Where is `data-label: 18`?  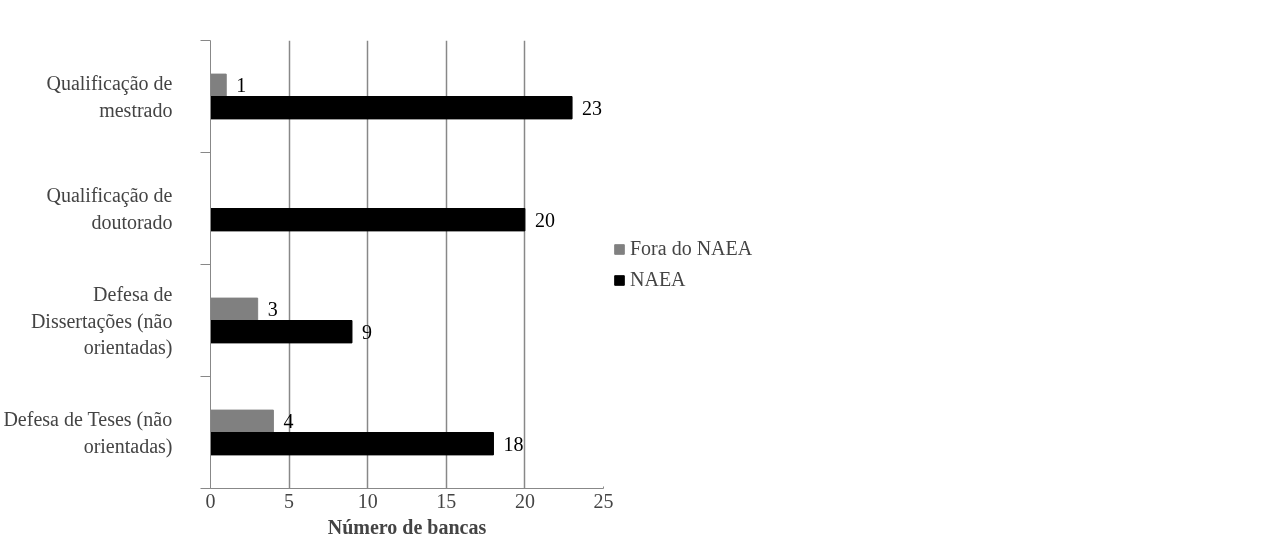
data-label: 18 is located at coordinates (513, 443).